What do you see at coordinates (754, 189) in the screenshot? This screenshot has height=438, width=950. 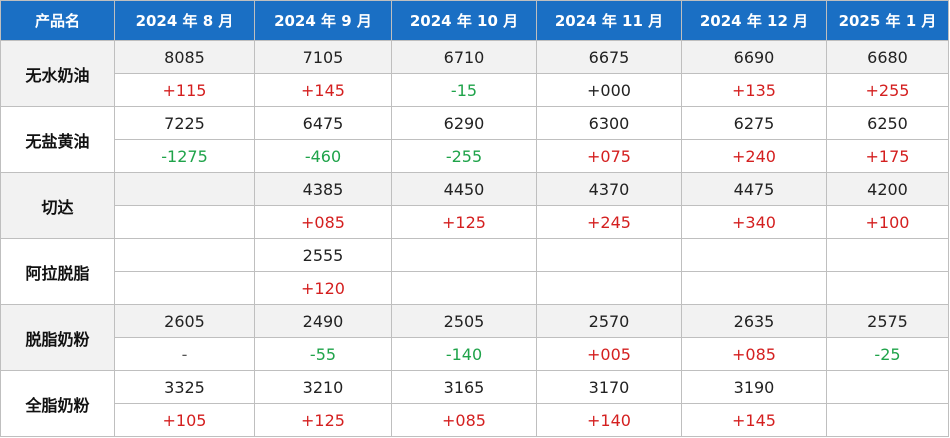 I see `price-cell: 4475` at bounding box center [754, 189].